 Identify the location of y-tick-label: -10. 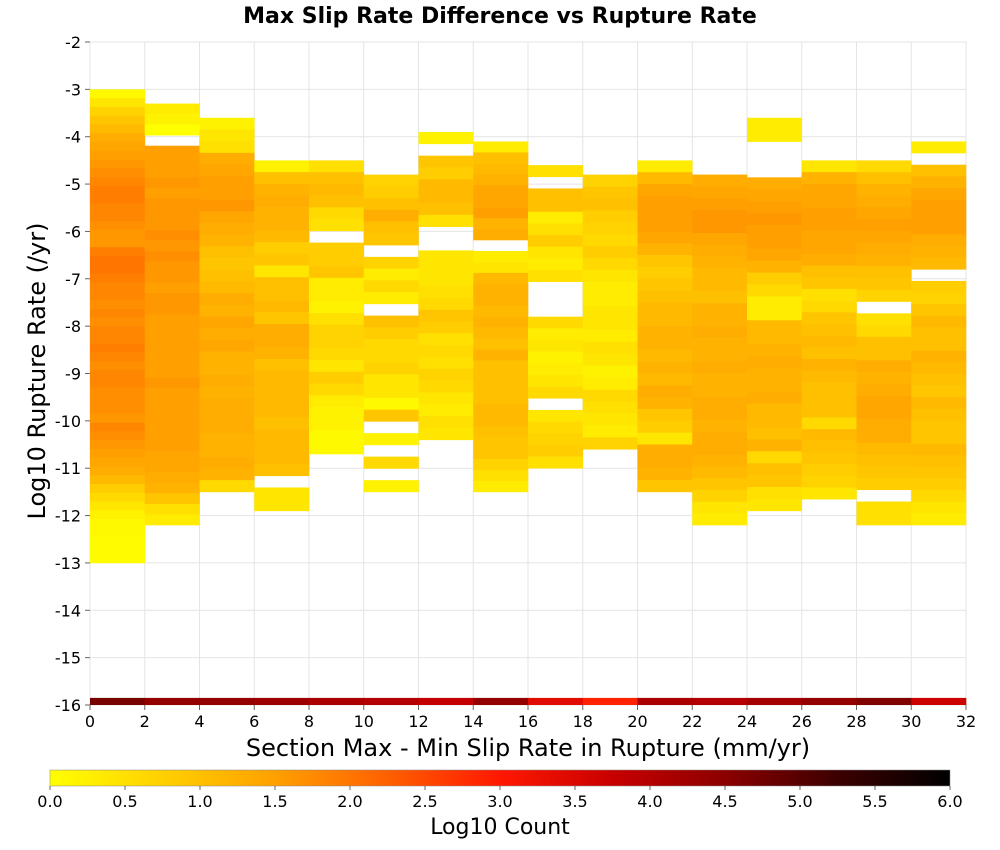
(68, 421).